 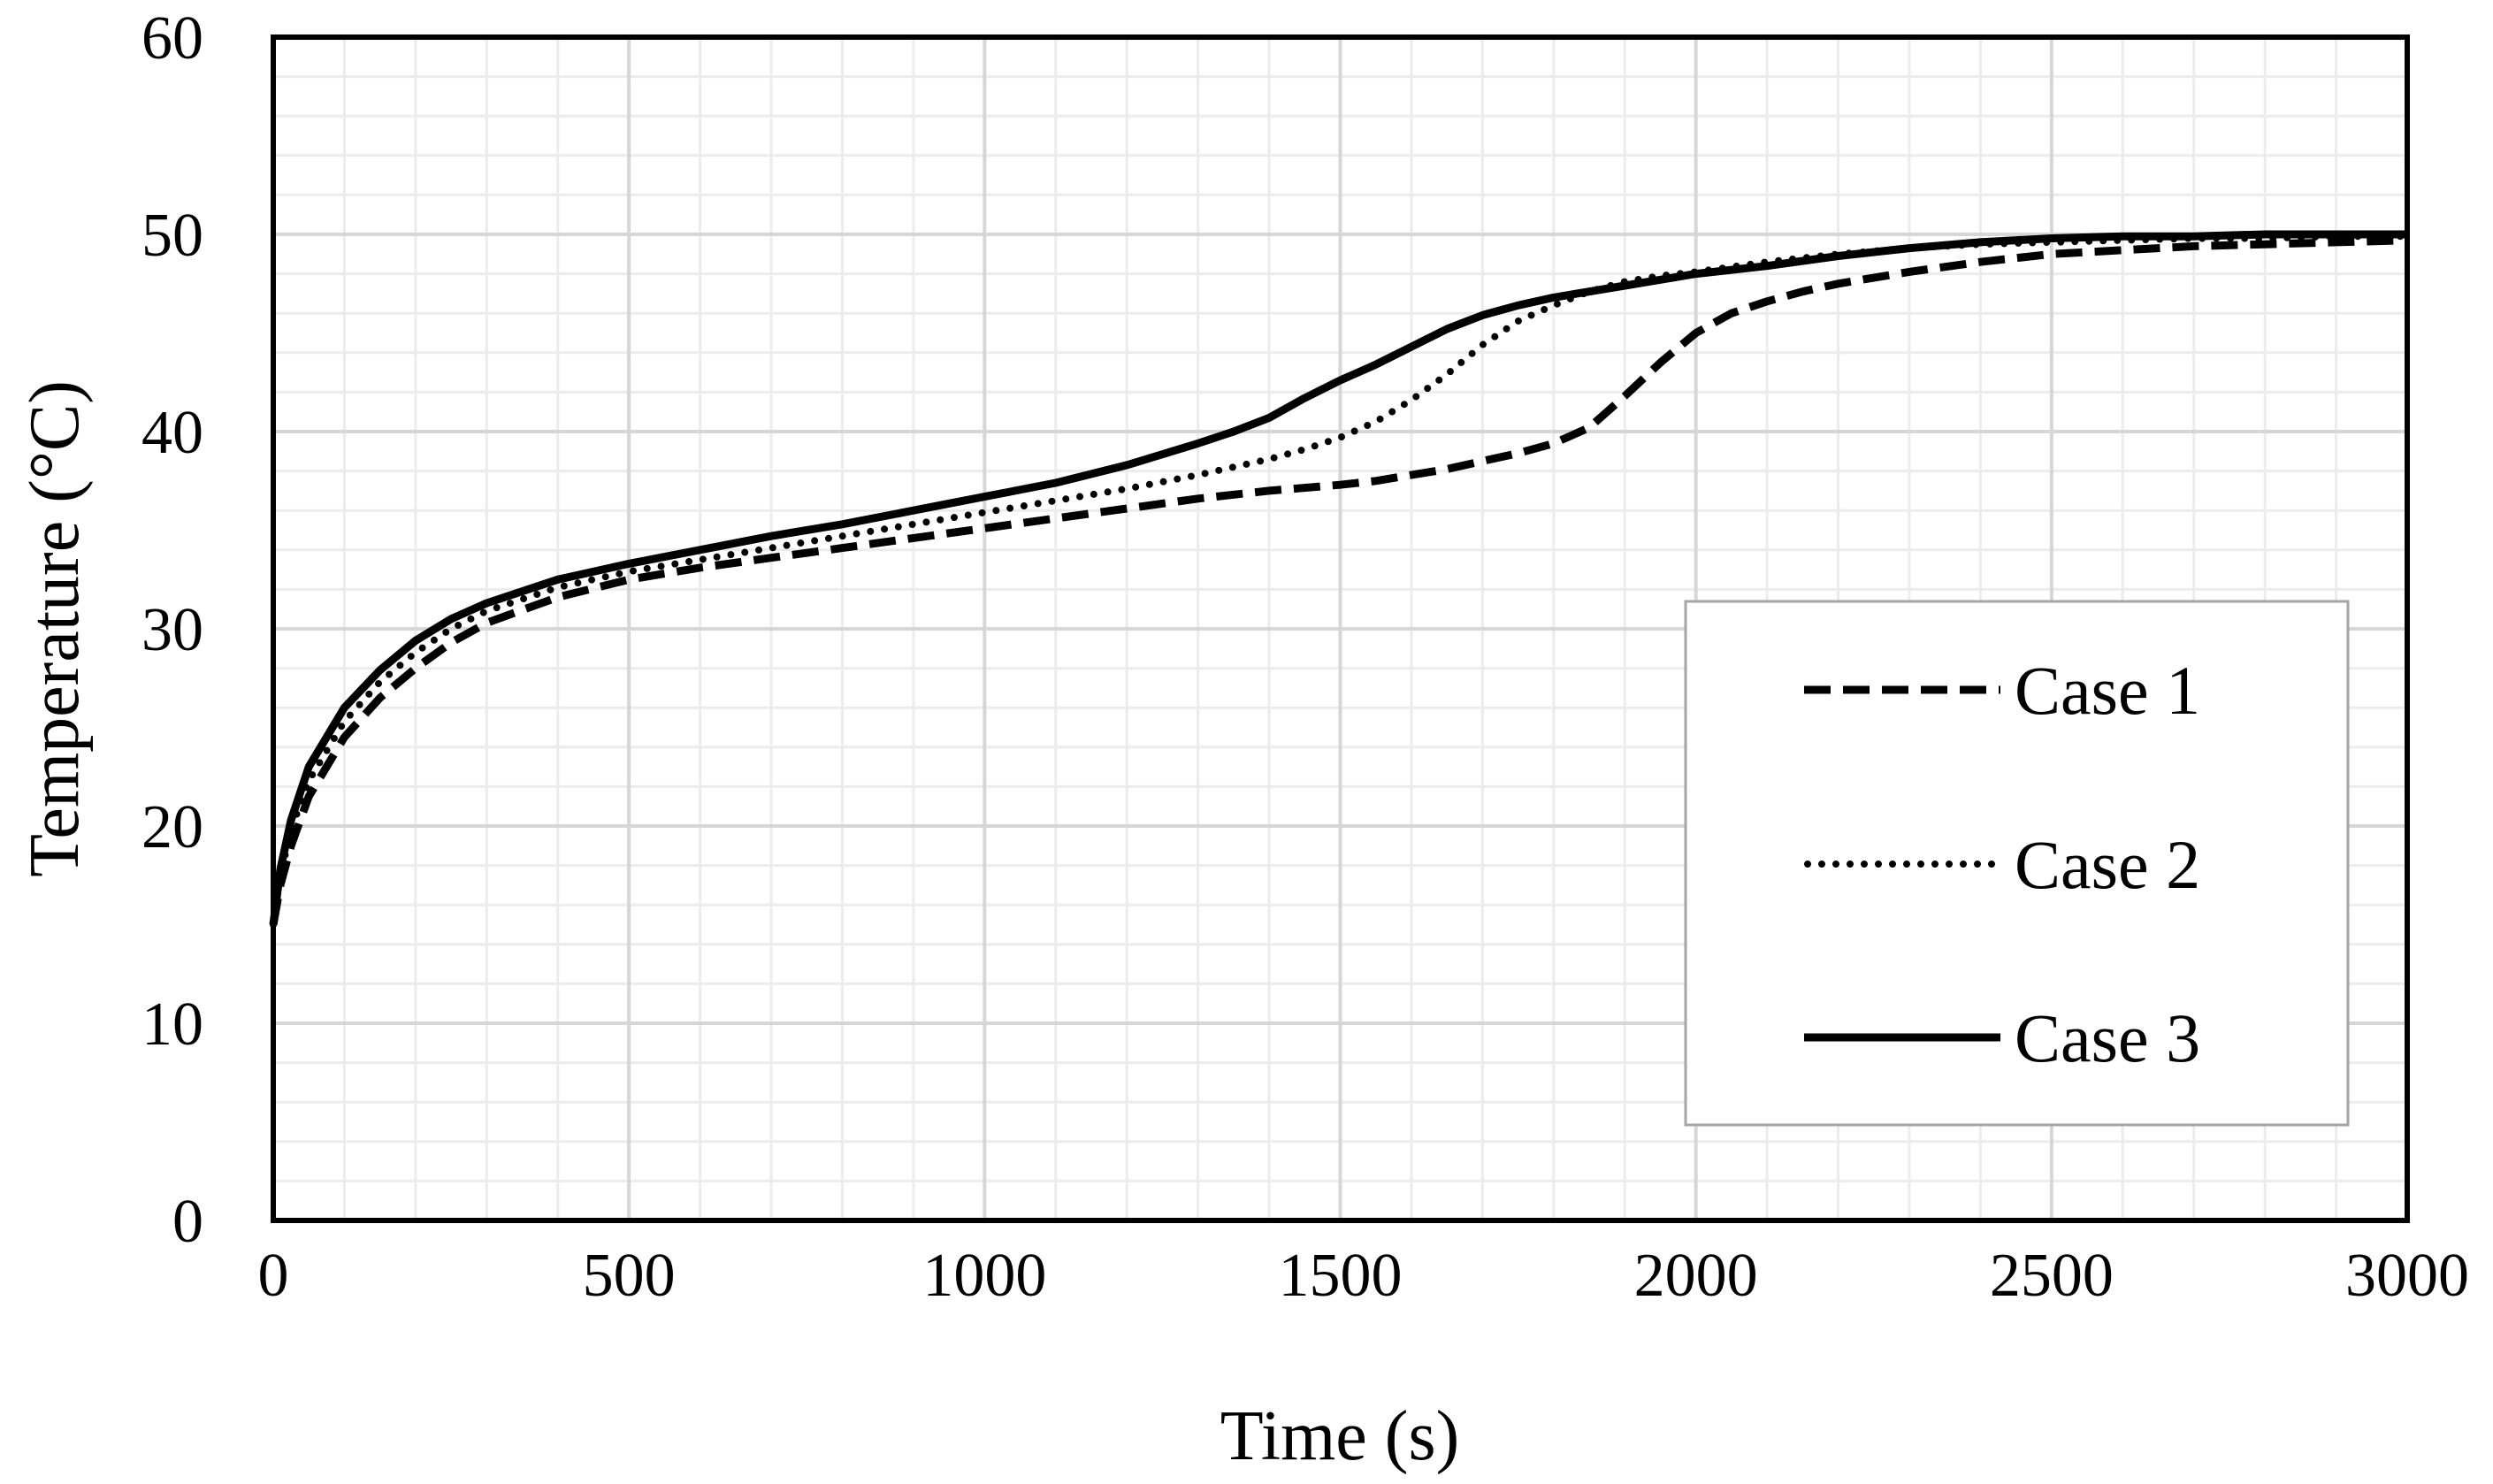 What do you see at coordinates (172, 38) in the screenshot?
I see `y-tick-label: 60` at bounding box center [172, 38].